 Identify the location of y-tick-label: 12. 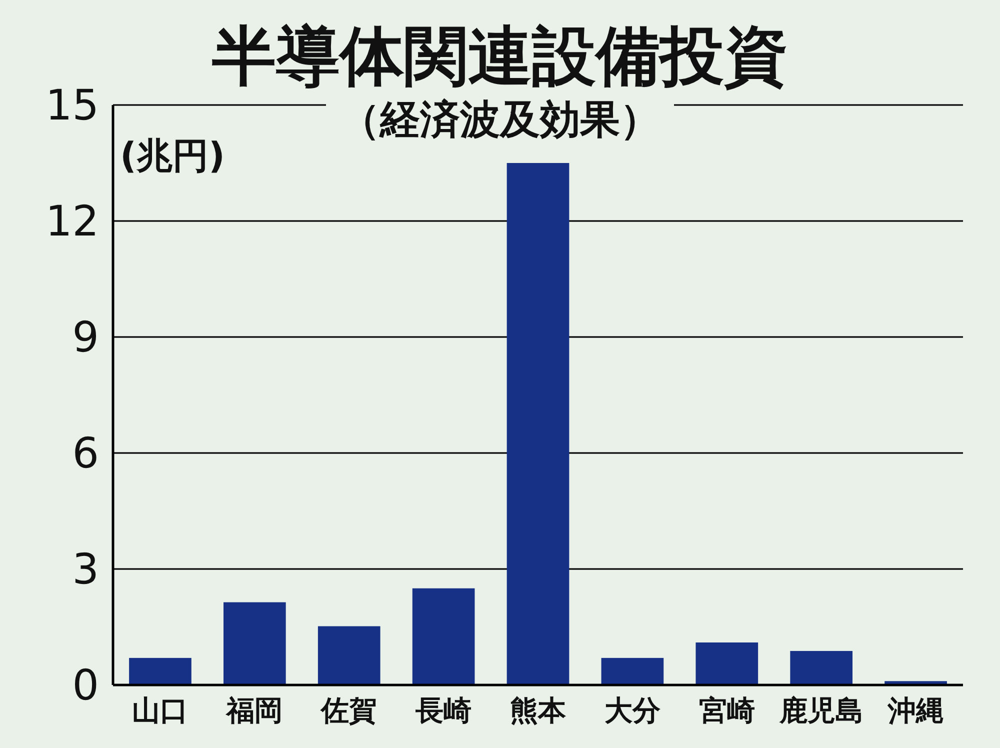
(72, 221).